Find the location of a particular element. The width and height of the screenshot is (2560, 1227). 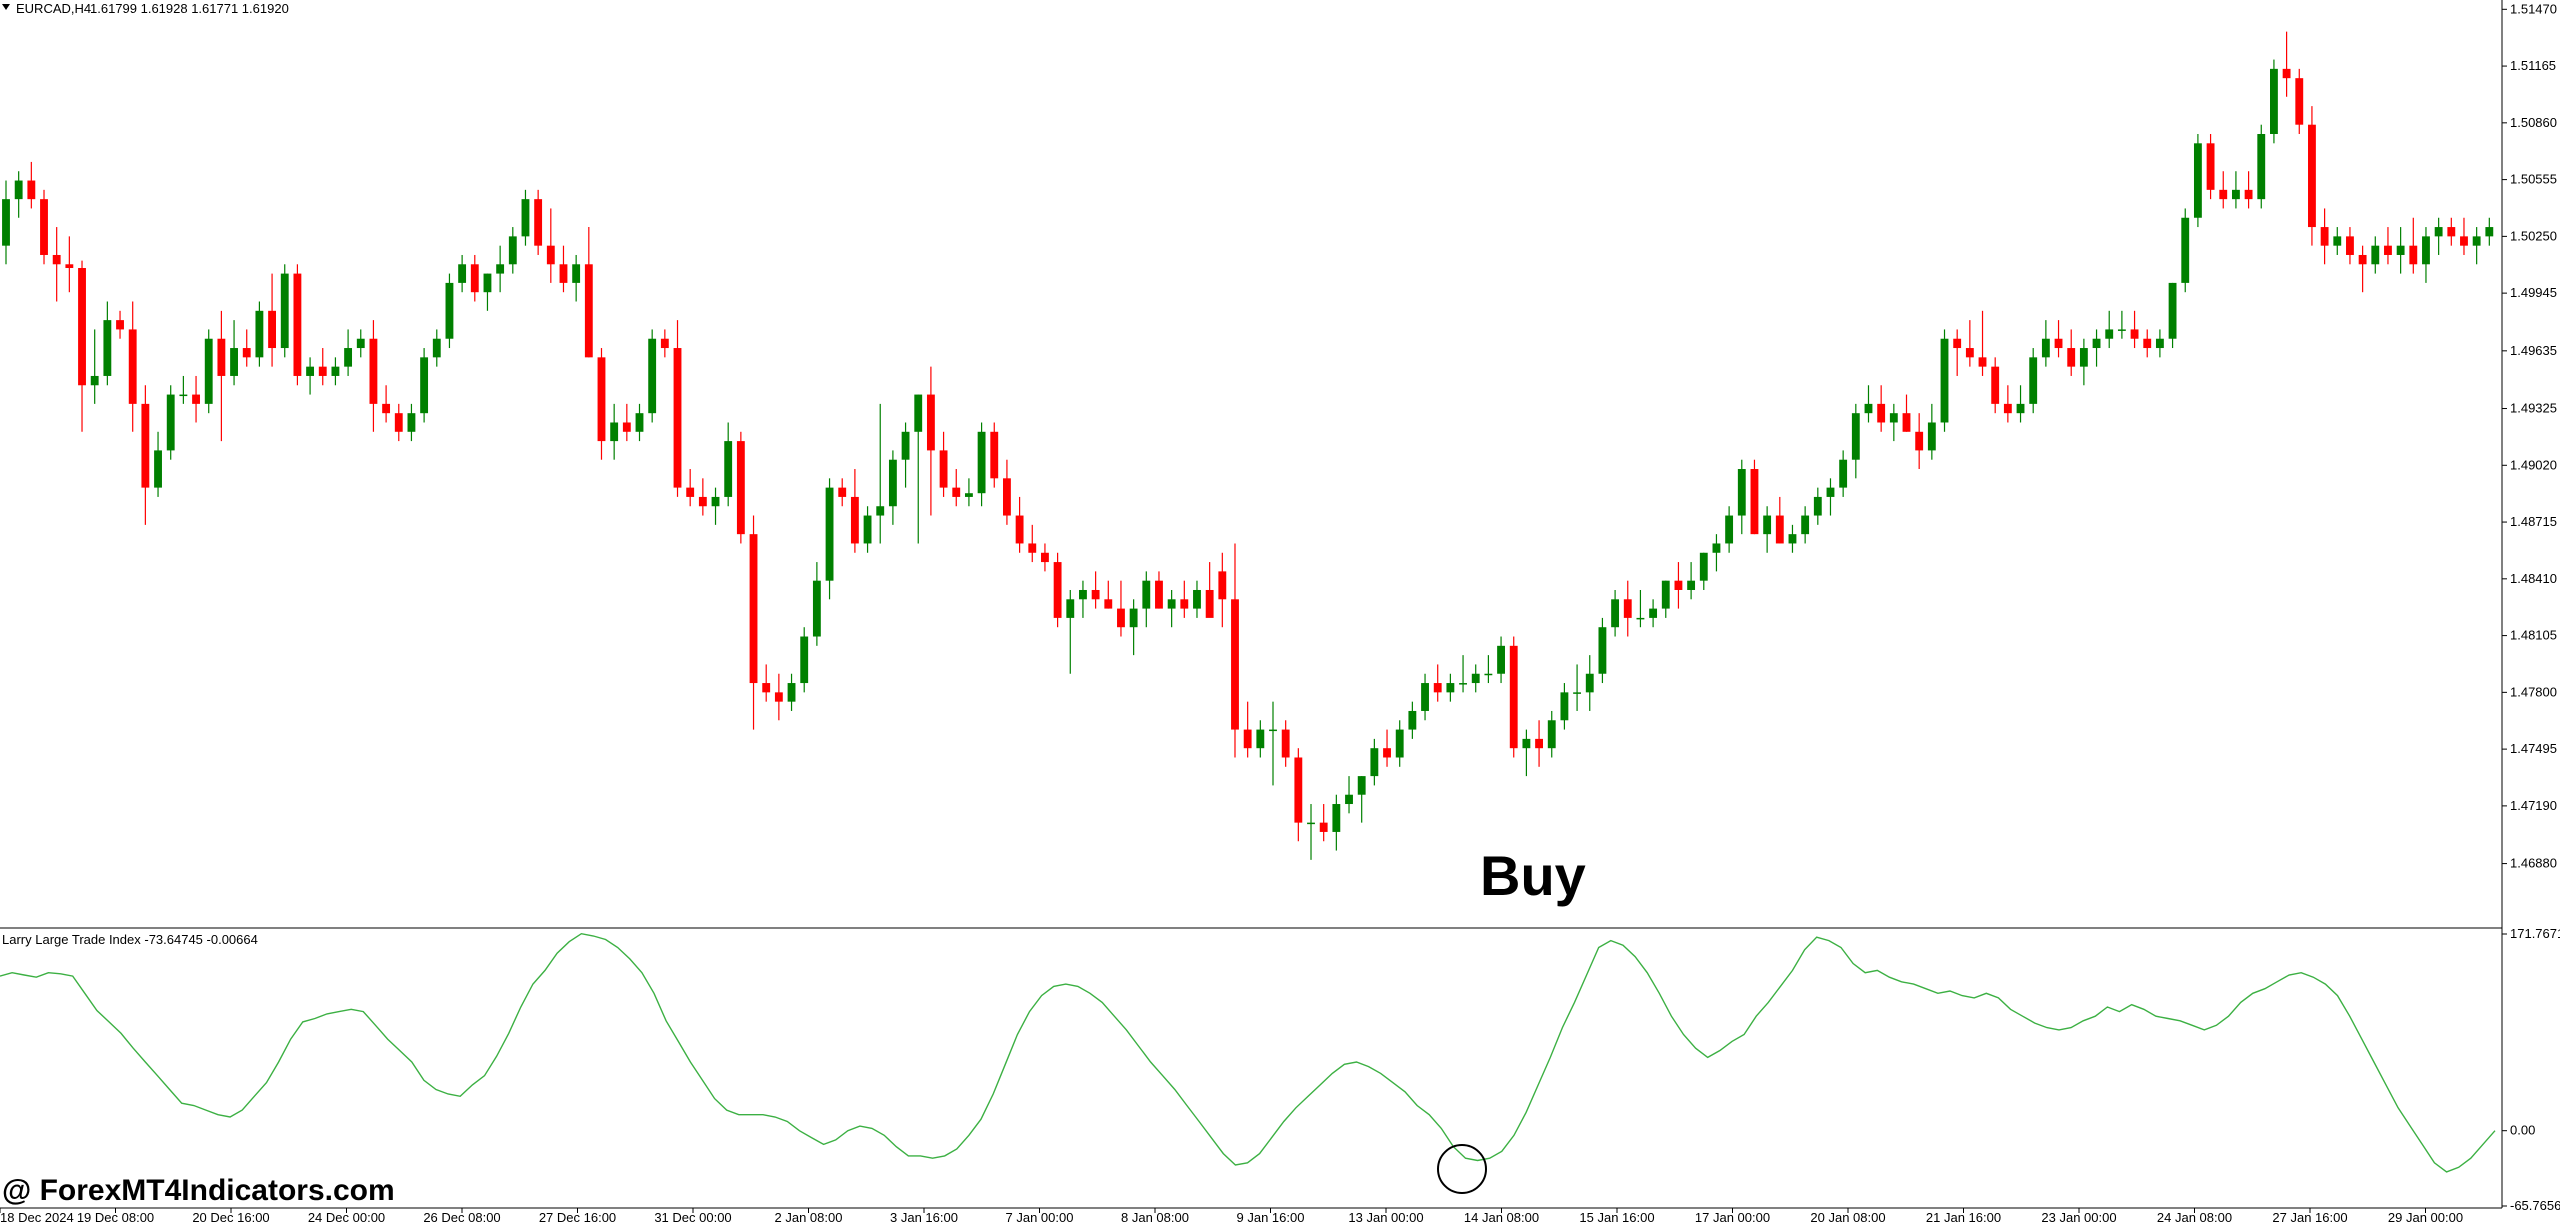

triangle-down-icon is located at coordinates (6, 7).